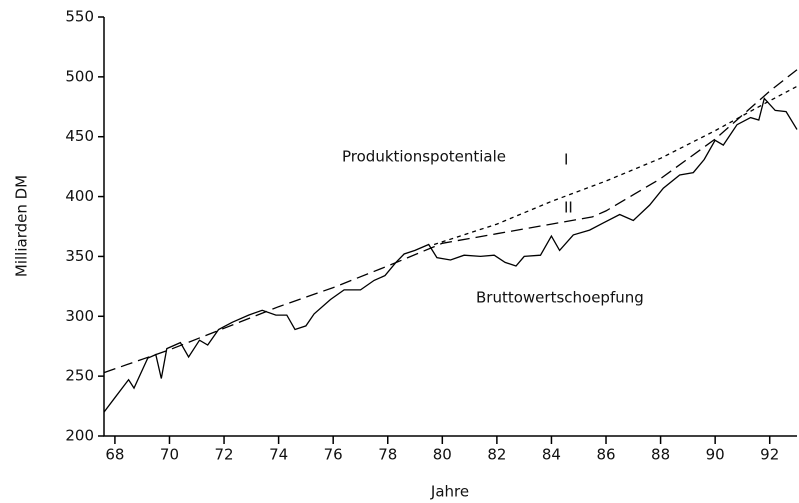 Image resolution: width=799 pixels, height=503 pixels. Describe the element at coordinates (442, 455) in the screenshot. I see `x-tick-label: 80` at that location.